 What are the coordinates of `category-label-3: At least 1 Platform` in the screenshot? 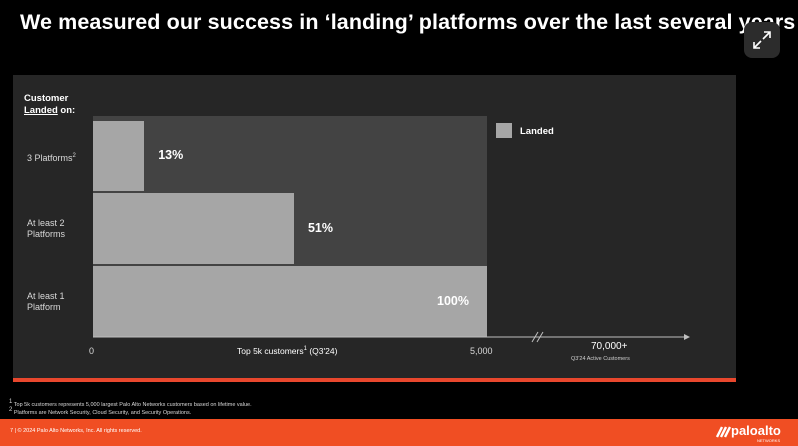 It's located at (46, 302).